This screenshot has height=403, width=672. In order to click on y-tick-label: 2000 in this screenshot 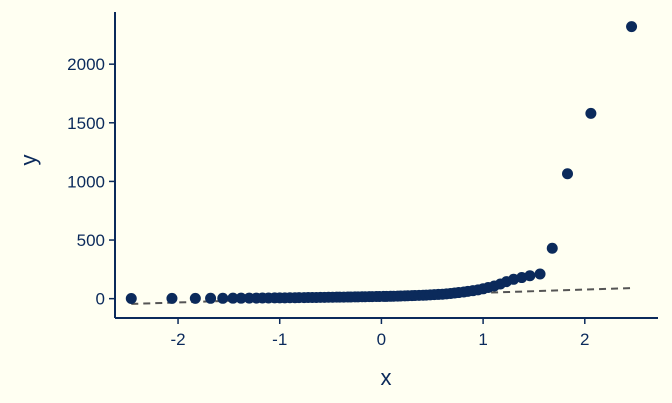, I will do `click(86, 64)`.